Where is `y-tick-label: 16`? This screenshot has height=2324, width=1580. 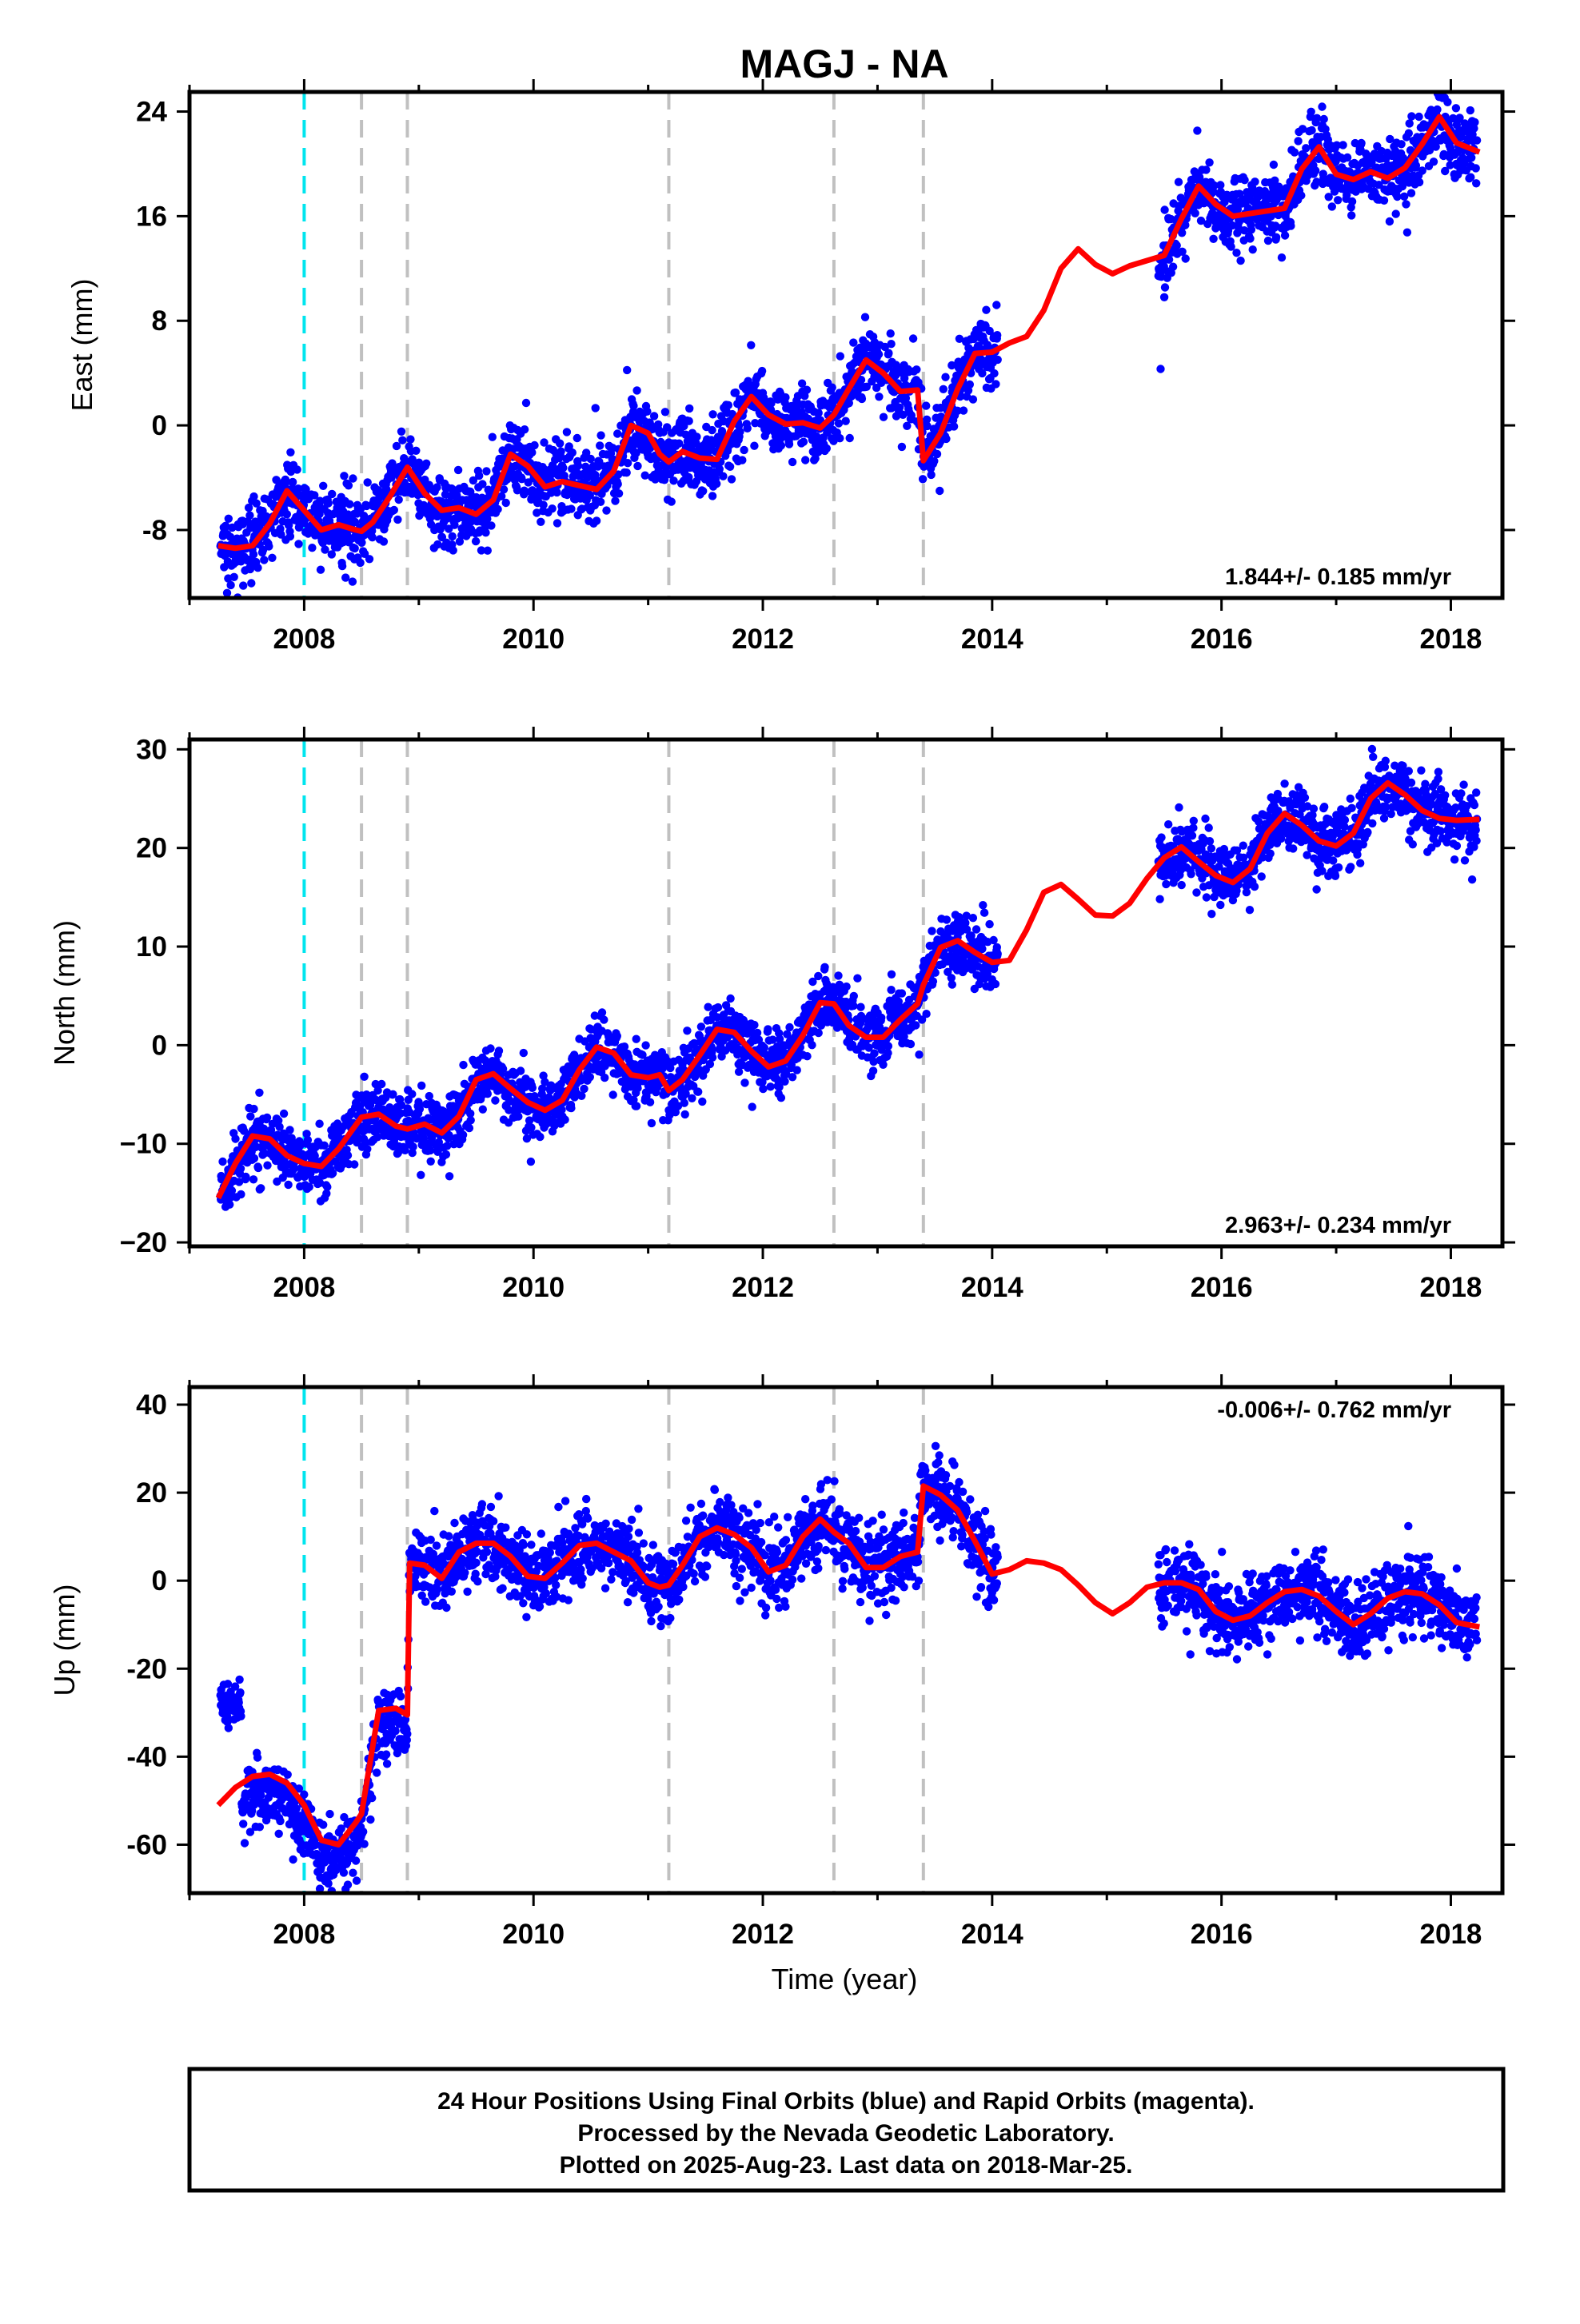 y-tick-label: 16 is located at coordinates (152, 216).